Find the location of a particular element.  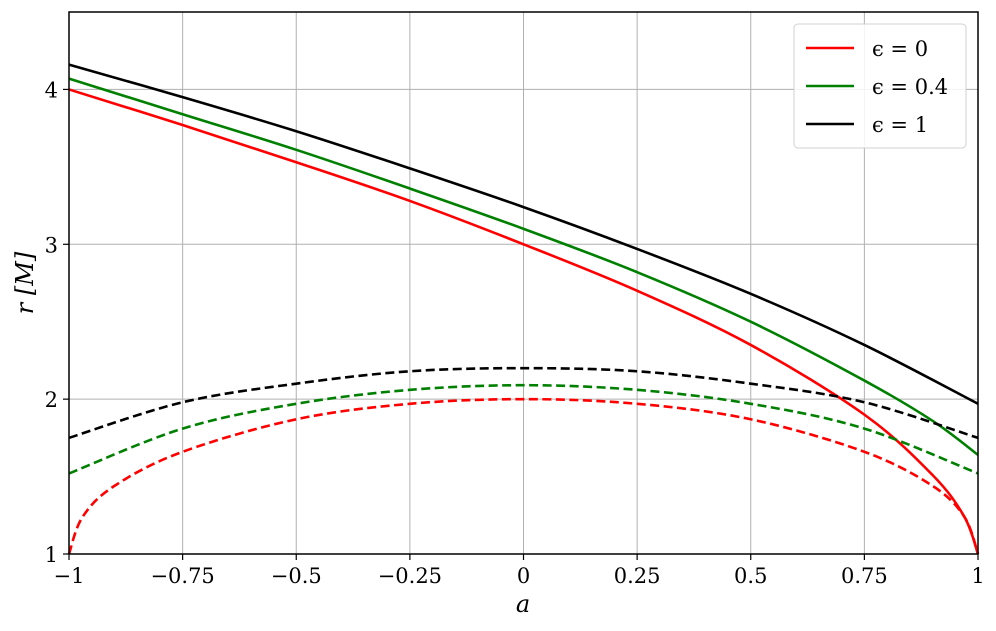

x-tick-label: 0.75 is located at coordinates (864, 576).